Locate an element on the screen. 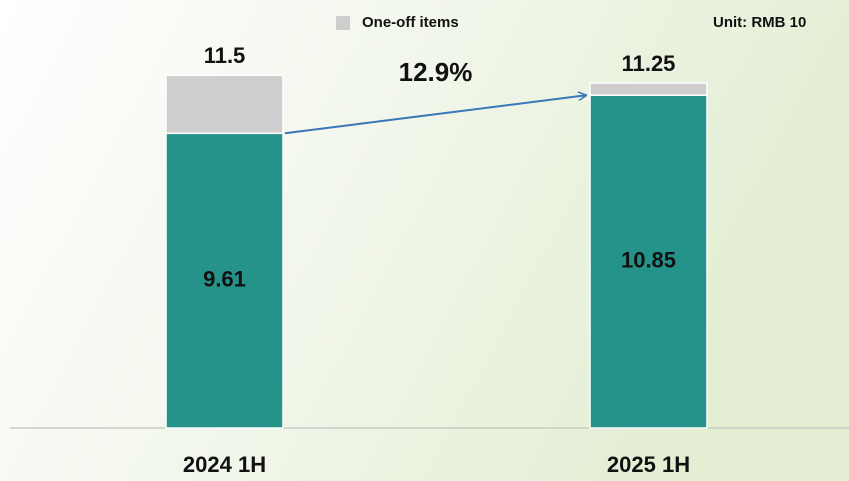 This screenshot has height=481, width=849. legend-label: One-off items is located at coordinates (410, 22).